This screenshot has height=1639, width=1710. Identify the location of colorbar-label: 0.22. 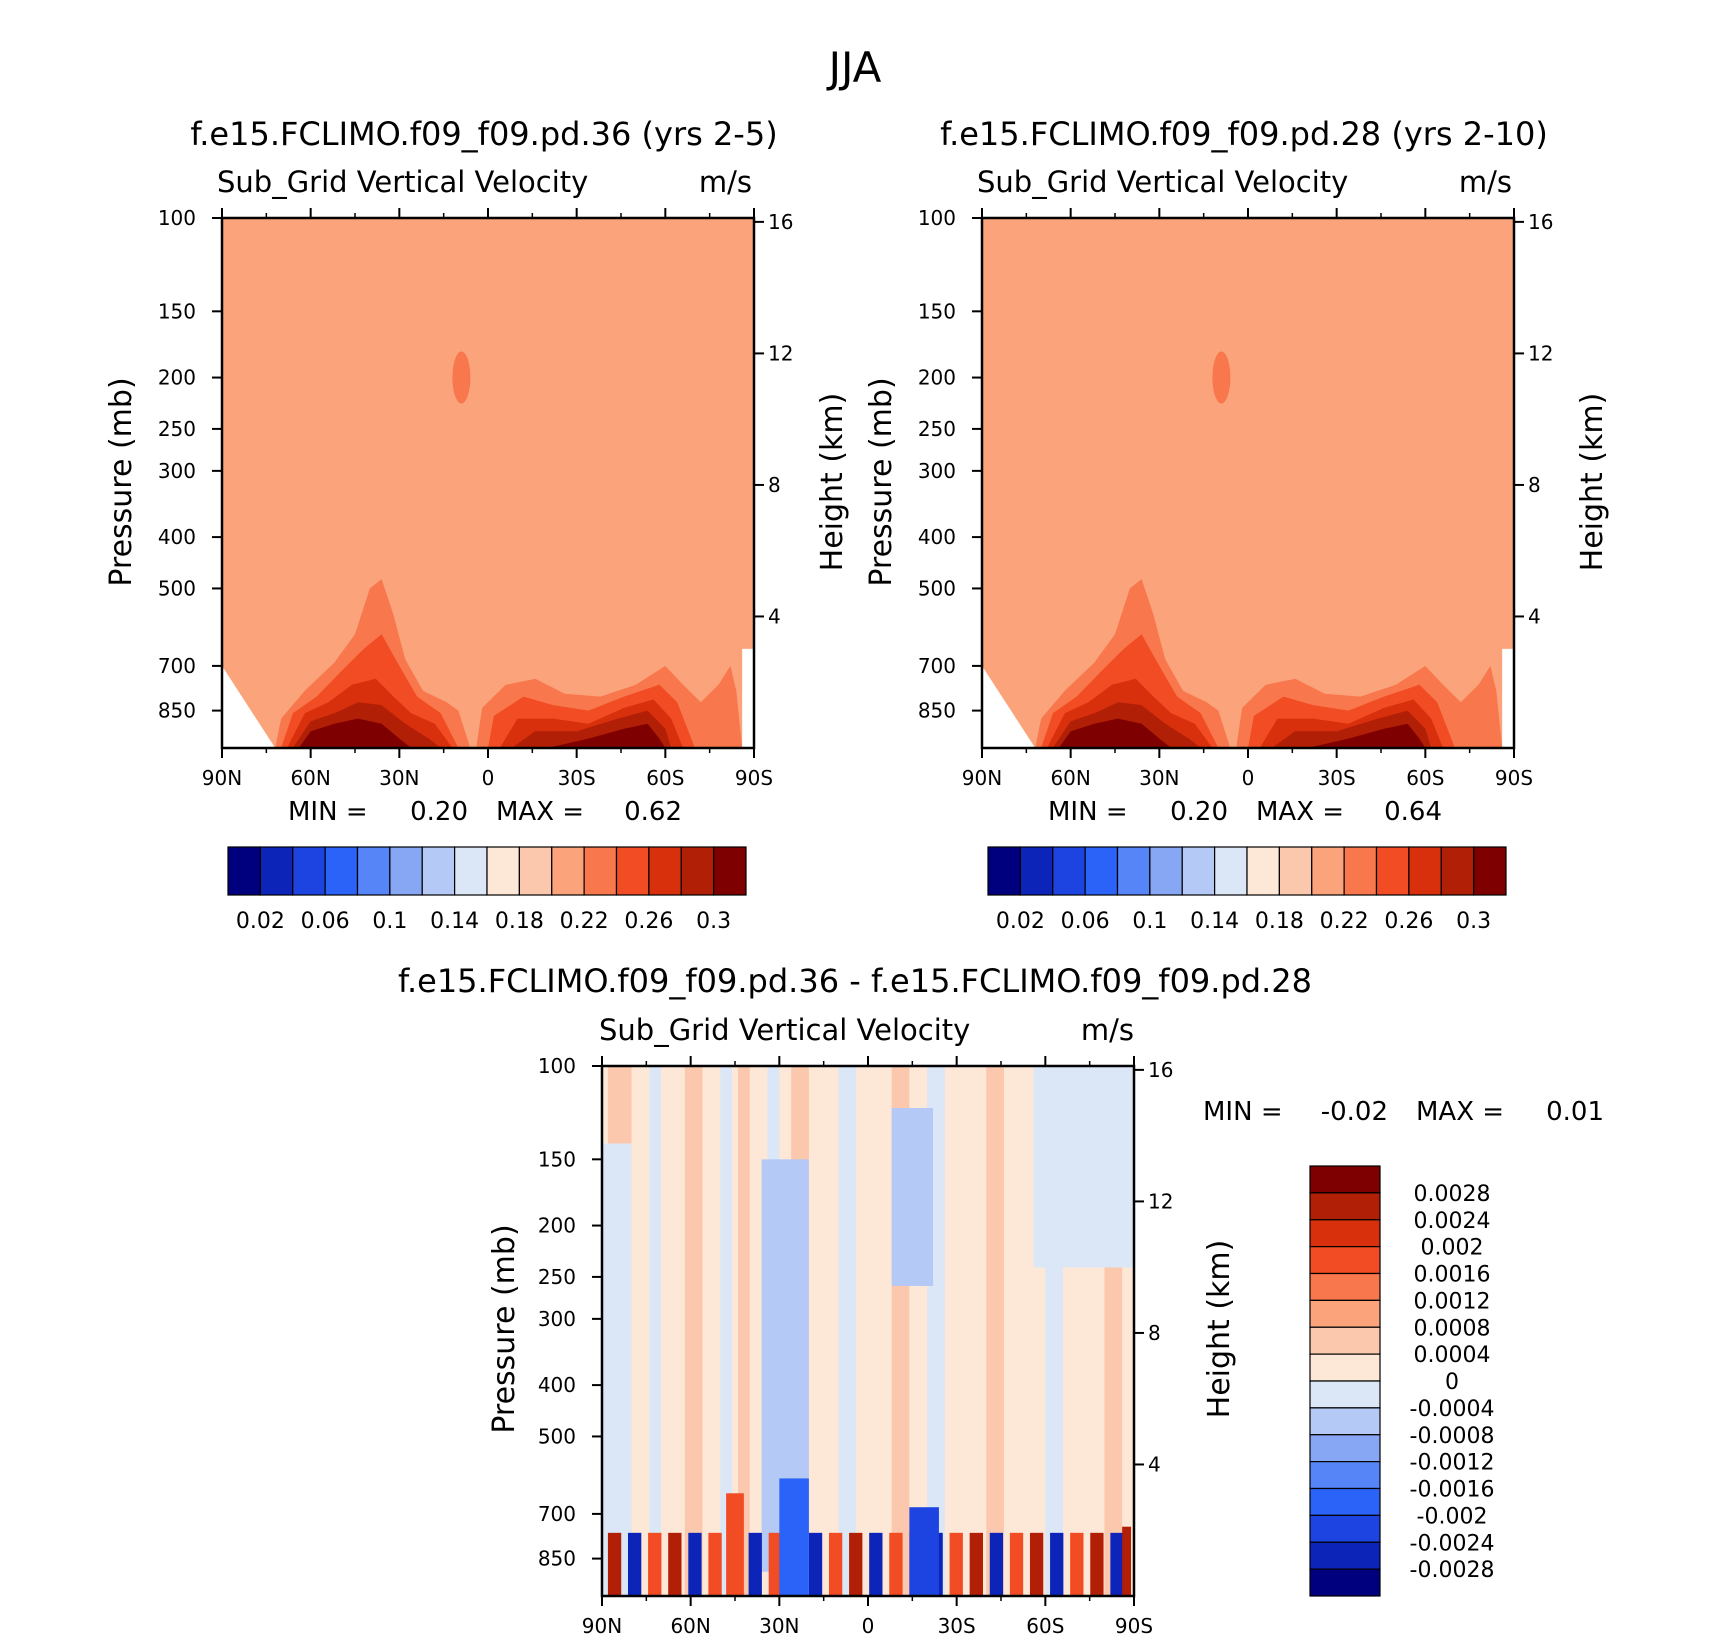
(584, 921).